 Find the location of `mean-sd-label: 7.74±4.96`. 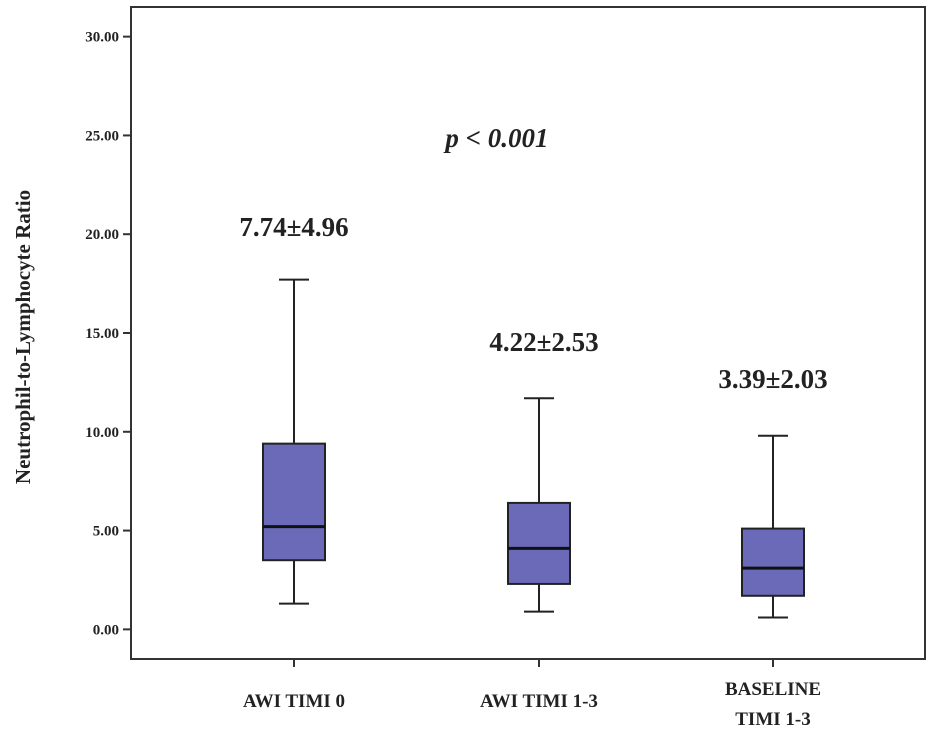

mean-sd-label: 7.74±4.96 is located at coordinates (293, 227).